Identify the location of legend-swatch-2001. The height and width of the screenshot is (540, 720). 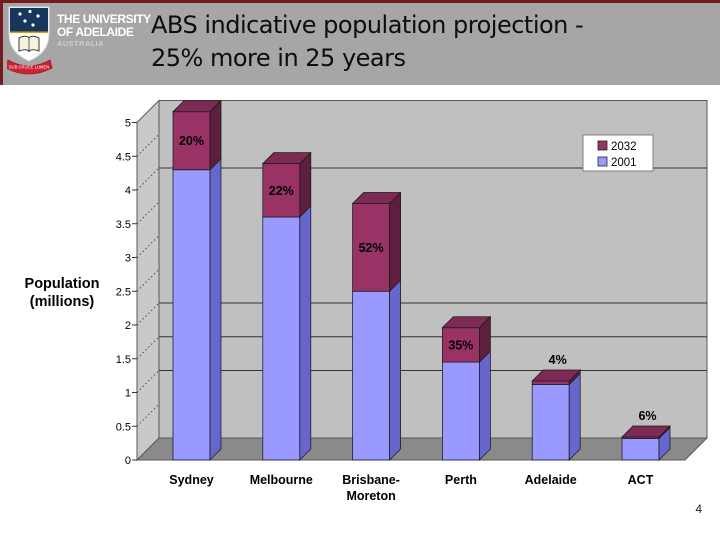
(602, 161).